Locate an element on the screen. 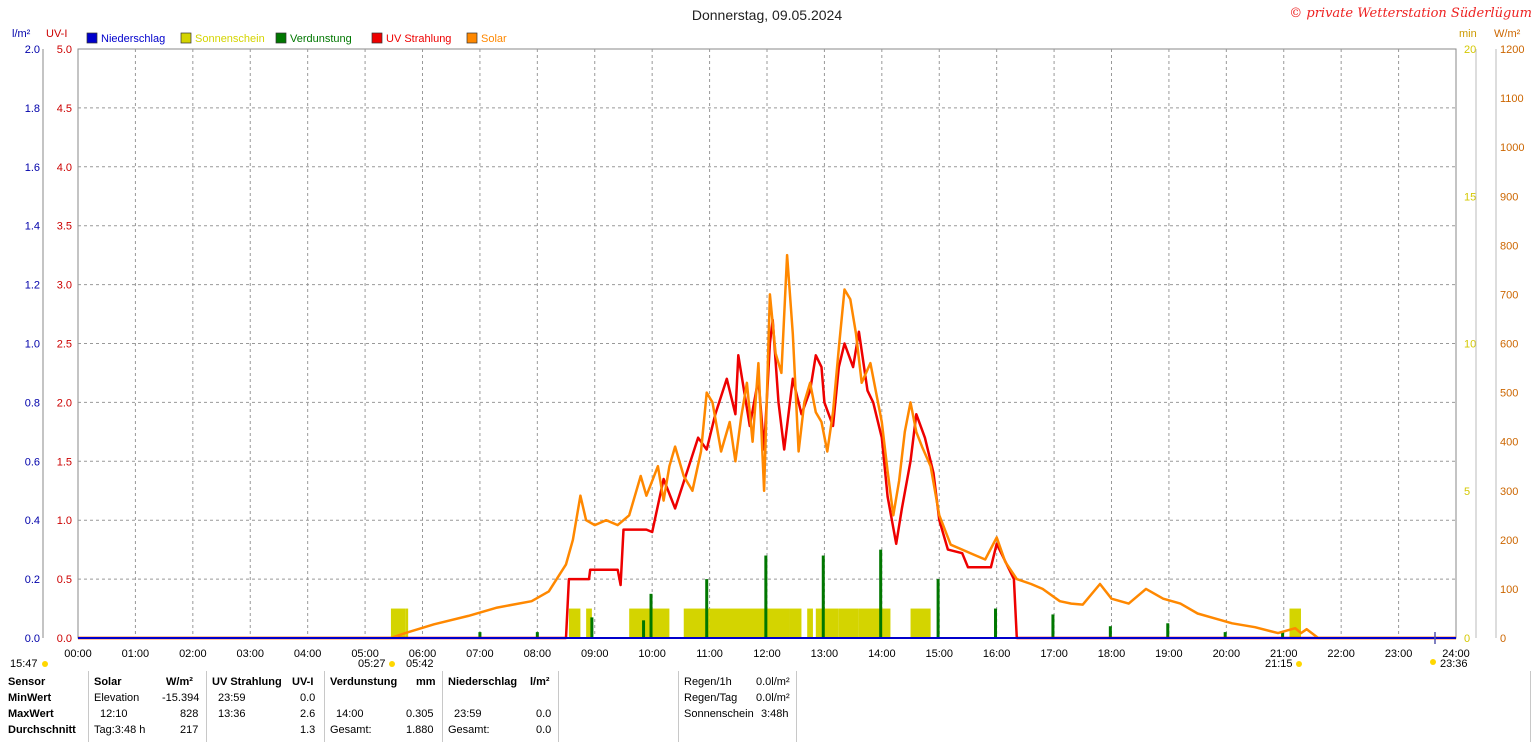 Image resolution: width=1536 pixels, height=742 pixels. rain-unit: l/m² is located at coordinates (540, 682).